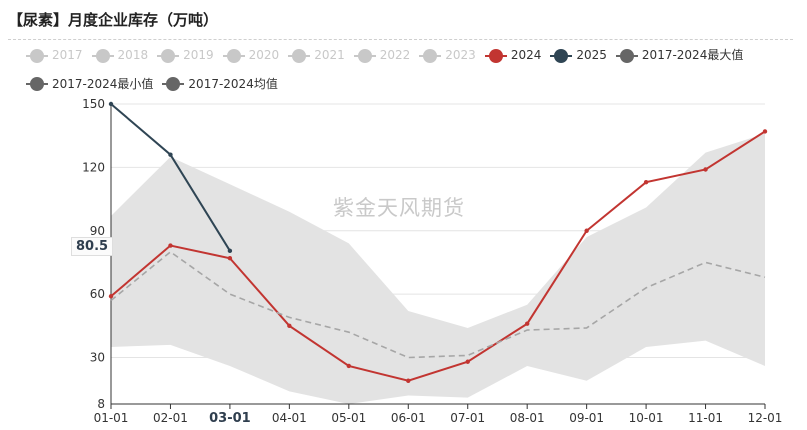  What do you see at coordinates (198, 55) in the screenshot?
I see `legend-label: 2019` at bounding box center [198, 55].